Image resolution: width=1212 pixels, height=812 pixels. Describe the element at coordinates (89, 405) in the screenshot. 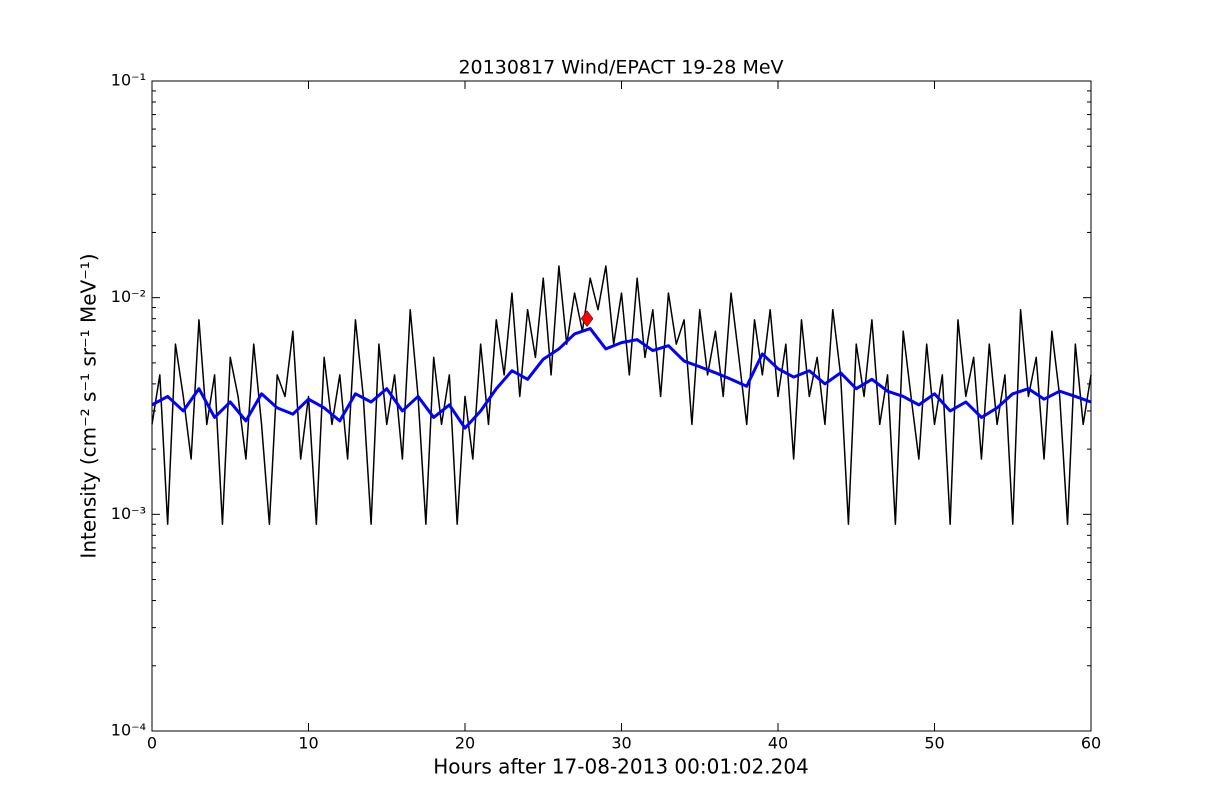

I see `y-axis-label: Intensity (cm⁻² s⁻¹ sr⁻¹ MeV⁻¹)` at that location.